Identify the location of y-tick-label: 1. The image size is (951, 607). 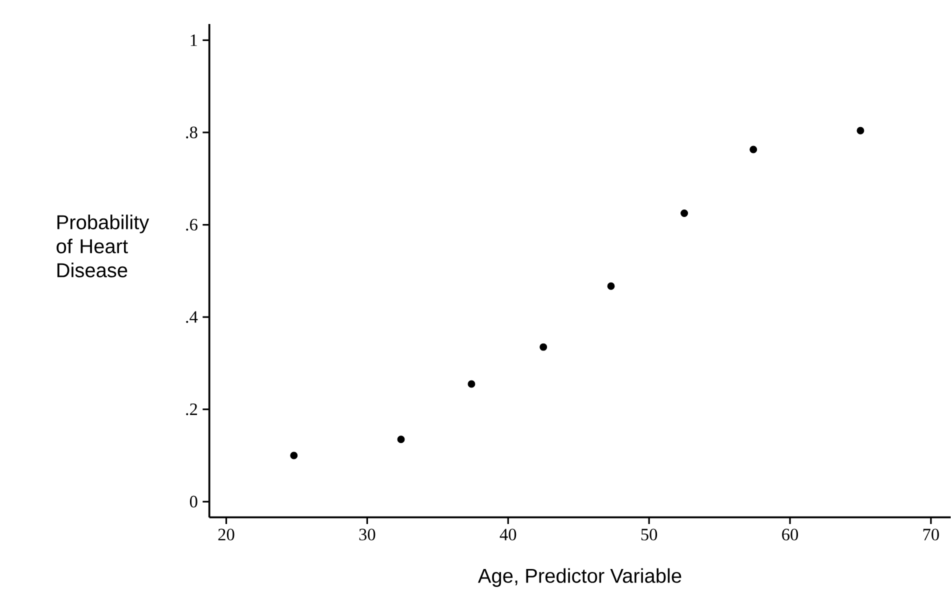
(193, 40).